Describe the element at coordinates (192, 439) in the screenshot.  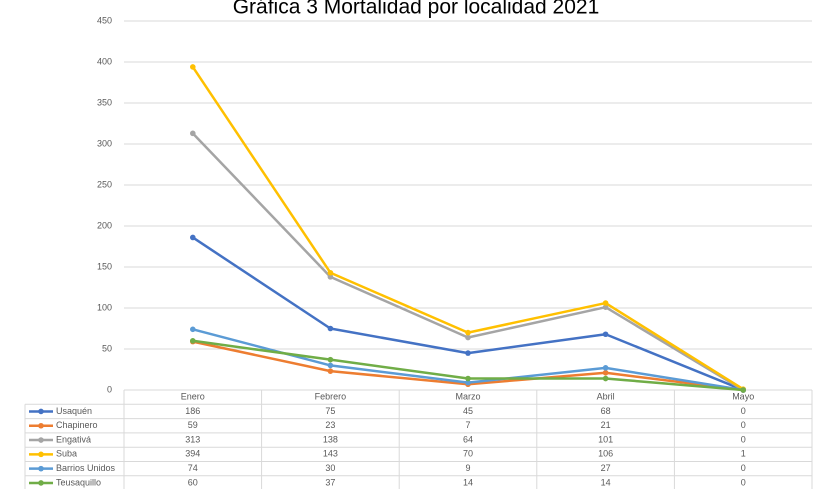
I see `table-value: 313` at that location.